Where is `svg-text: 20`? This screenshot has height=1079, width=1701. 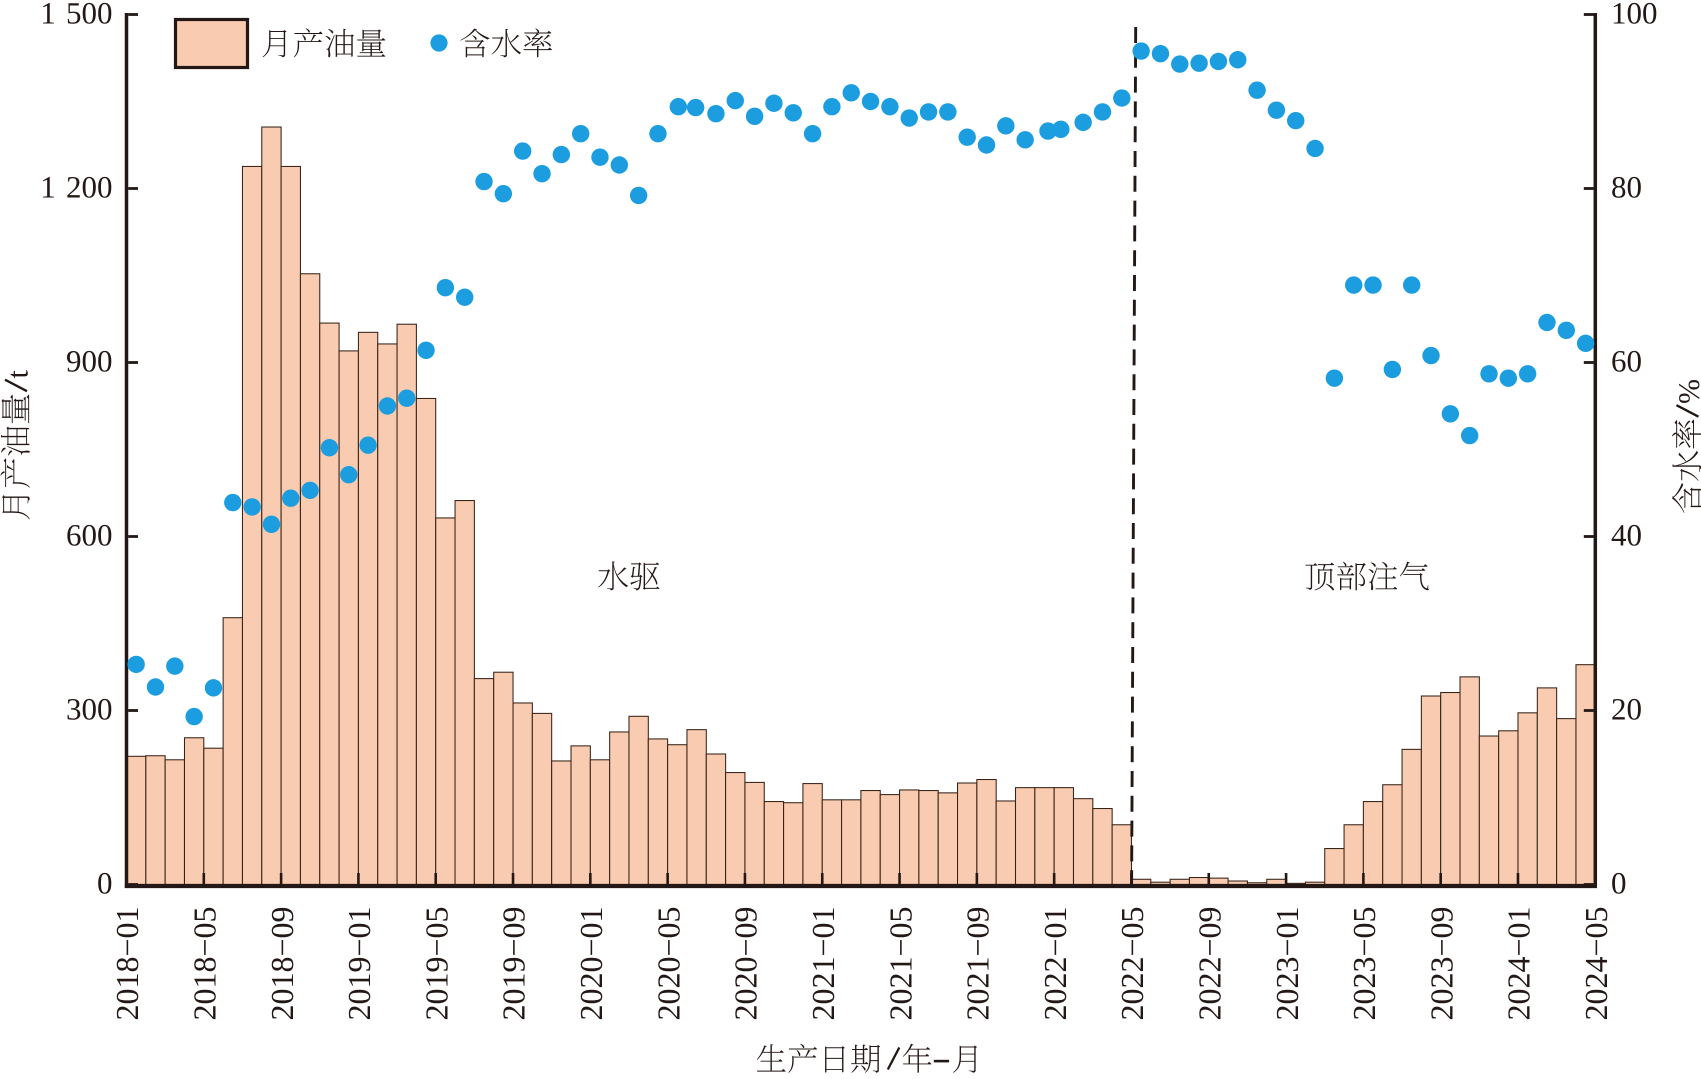 svg-text: 20 is located at coordinates (1626, 708).